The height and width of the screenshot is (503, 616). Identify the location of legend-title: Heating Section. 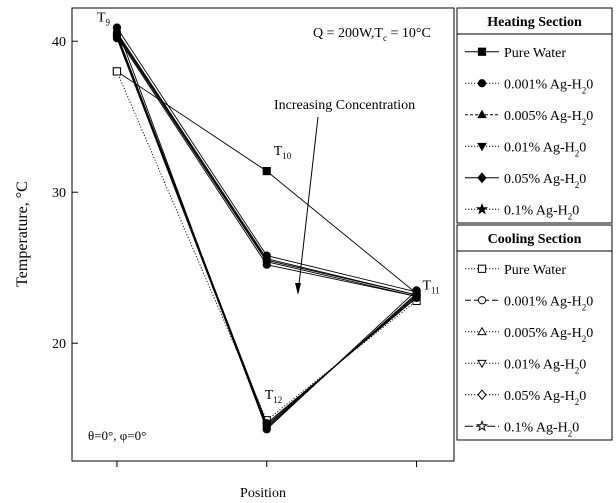
(534, 22).